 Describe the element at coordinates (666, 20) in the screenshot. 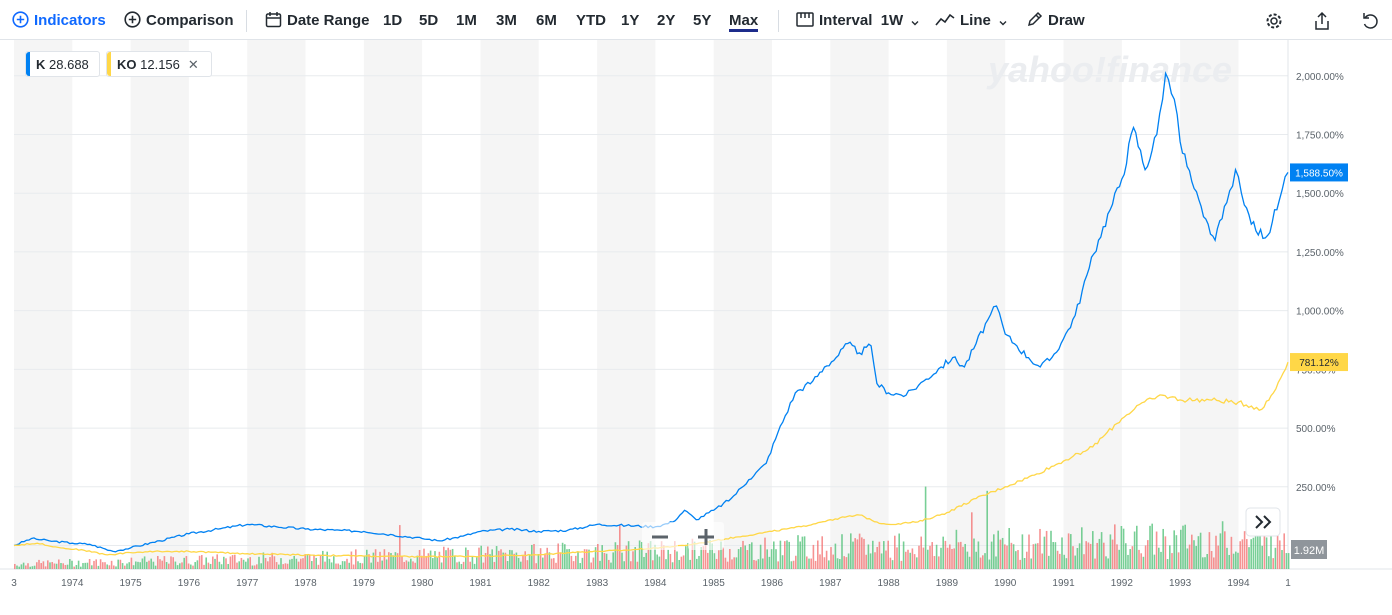

I see `range-2y: 2Y` at that location.